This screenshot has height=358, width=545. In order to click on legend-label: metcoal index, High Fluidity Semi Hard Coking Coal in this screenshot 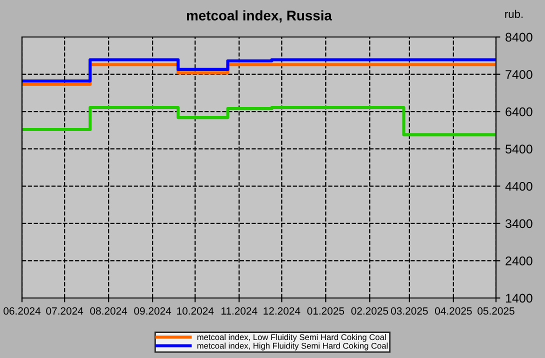, I will do `click(292, 346)`.